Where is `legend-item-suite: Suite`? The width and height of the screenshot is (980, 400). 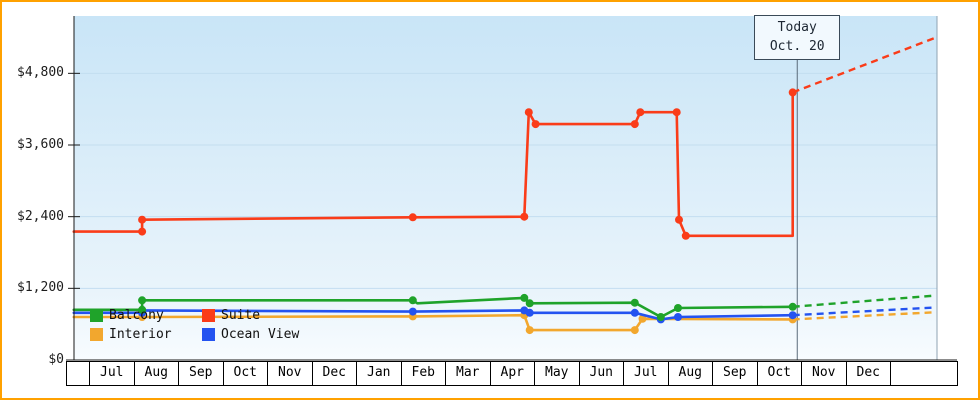
legend-item-suite: Suite is located at coordinates (250, 315).